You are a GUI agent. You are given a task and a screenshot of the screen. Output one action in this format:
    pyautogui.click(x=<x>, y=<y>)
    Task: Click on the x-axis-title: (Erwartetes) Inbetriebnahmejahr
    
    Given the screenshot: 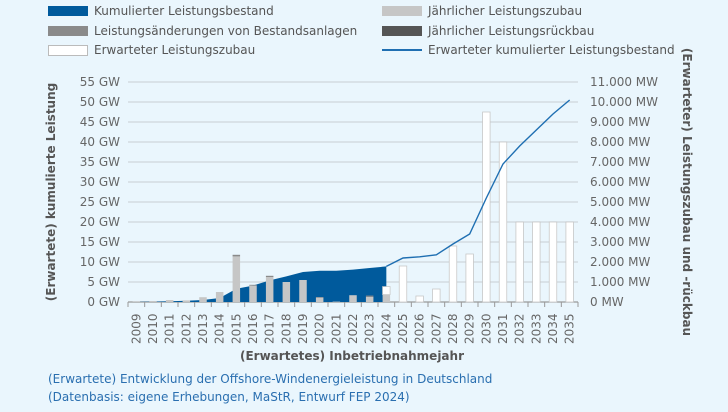 What is the action you would take?
    pyautogui.click(x=352, y=356)
    